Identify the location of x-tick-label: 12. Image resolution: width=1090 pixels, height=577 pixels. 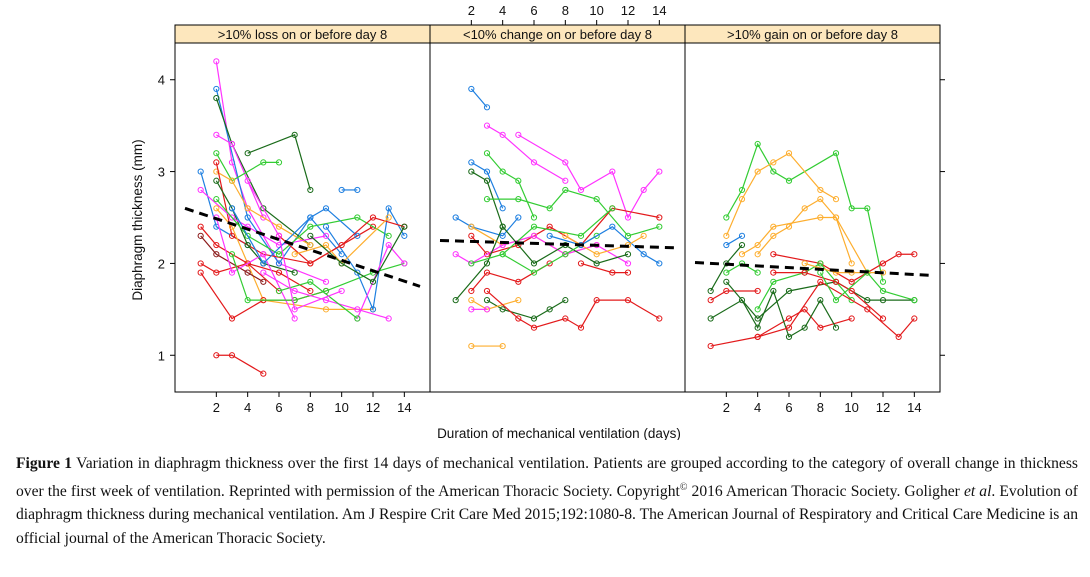
(628, 10).